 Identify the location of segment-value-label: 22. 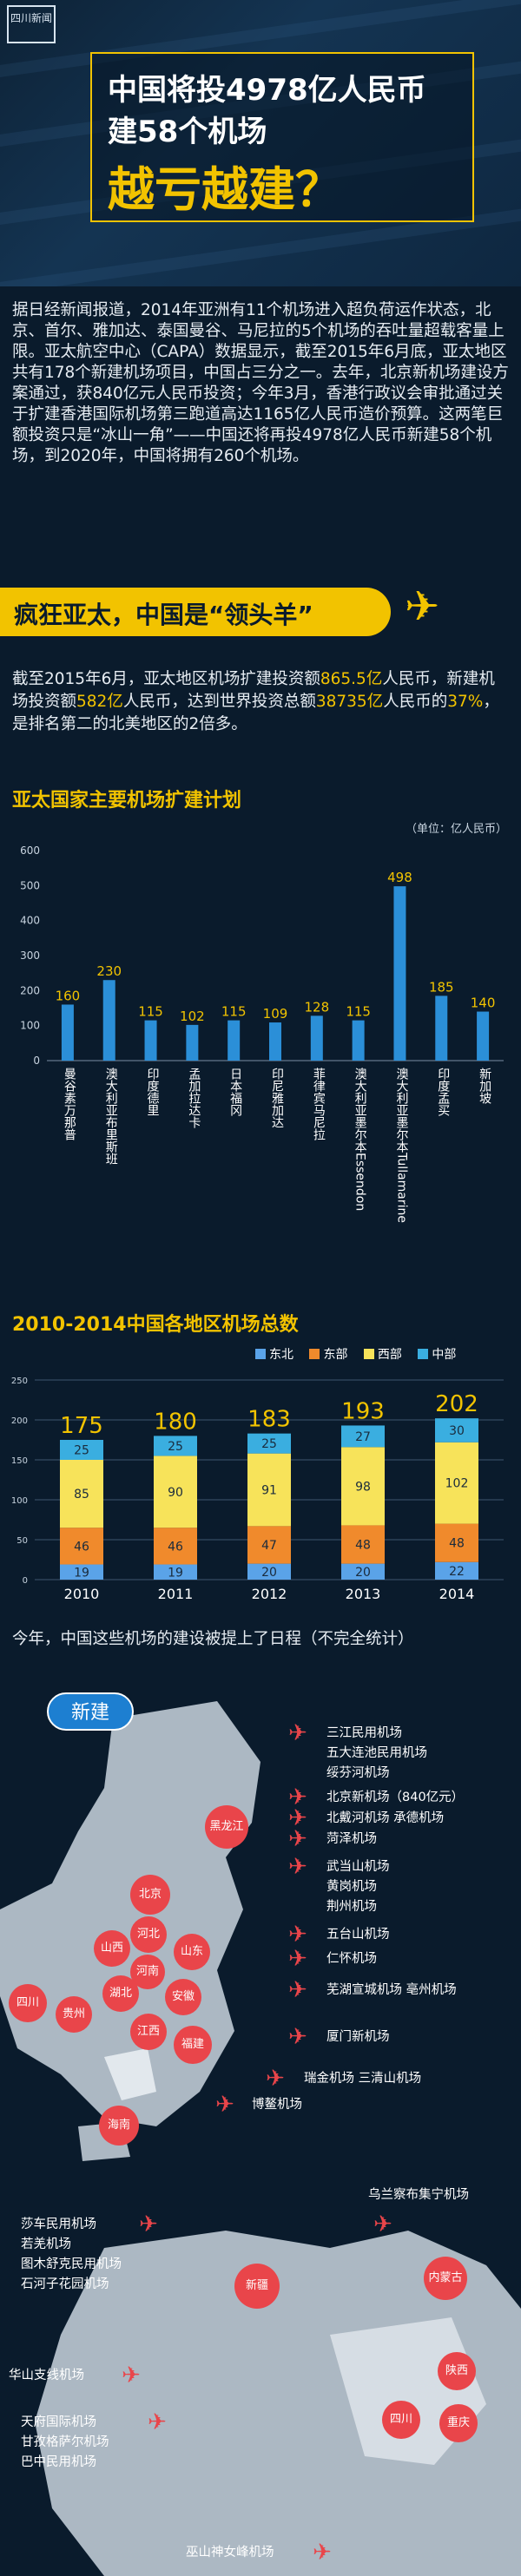
(457, 1572).